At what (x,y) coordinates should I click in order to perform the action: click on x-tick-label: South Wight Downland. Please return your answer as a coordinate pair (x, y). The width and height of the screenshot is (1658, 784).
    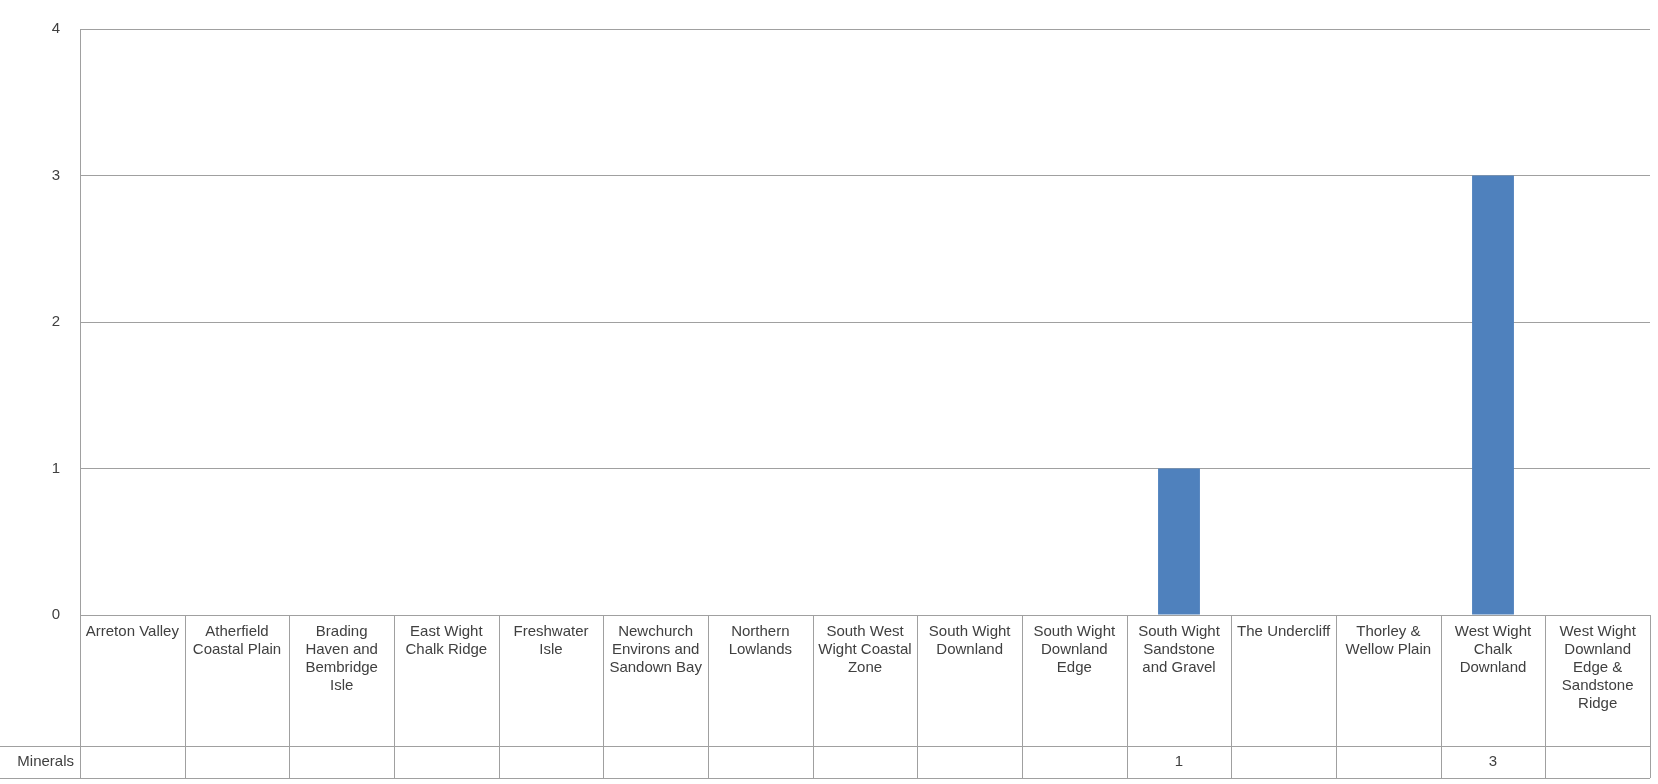
    Looking at the image, I should click on (970, 640).